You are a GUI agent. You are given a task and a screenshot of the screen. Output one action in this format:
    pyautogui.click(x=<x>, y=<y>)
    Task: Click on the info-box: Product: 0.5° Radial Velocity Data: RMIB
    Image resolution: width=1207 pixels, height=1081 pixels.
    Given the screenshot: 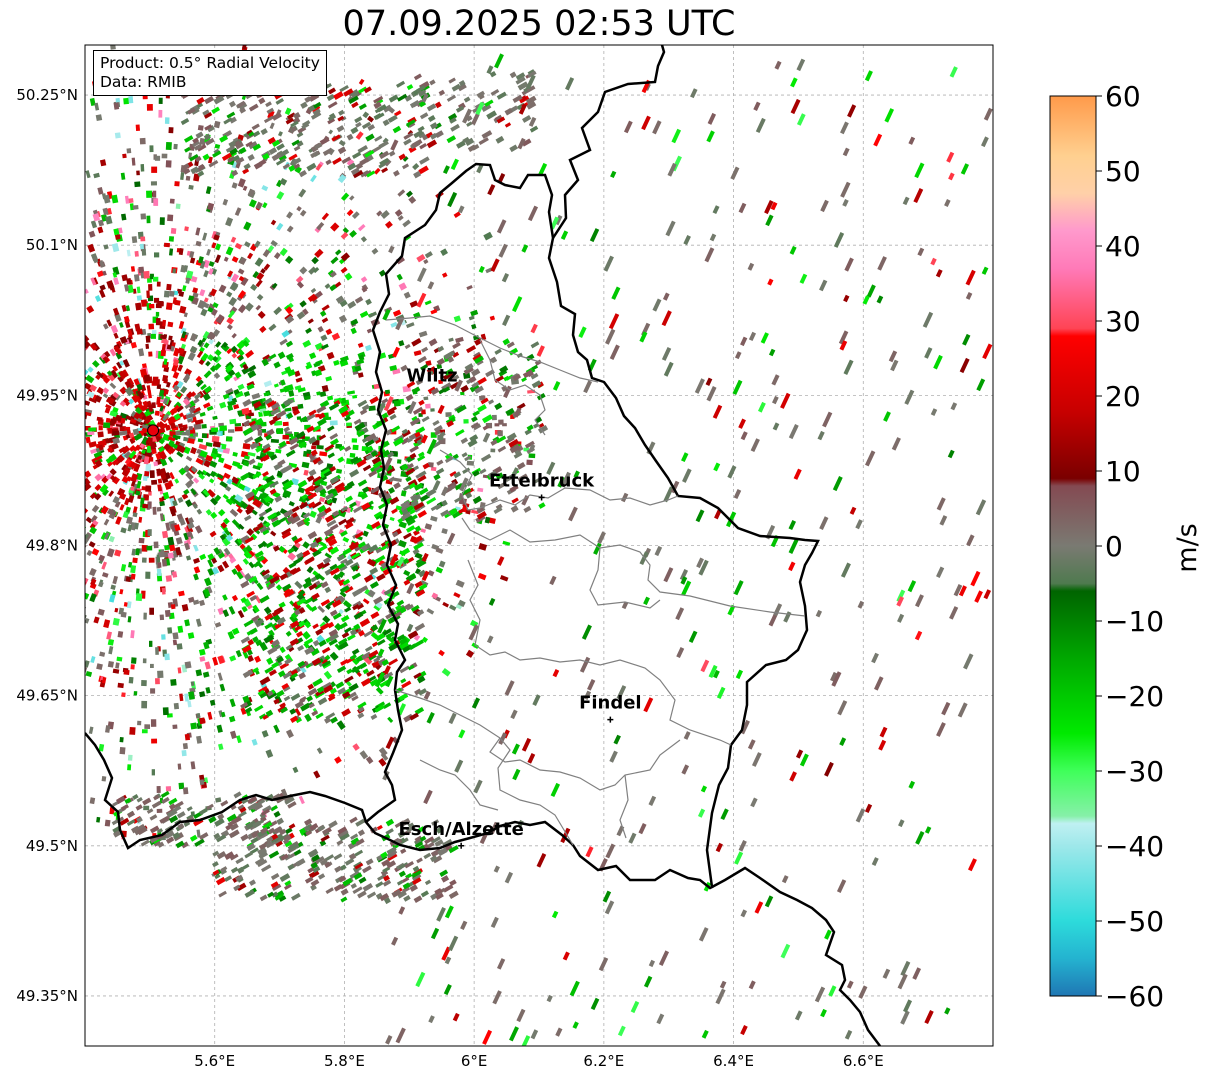 What is the action you would take?
    pyautogui.click(x=210, y=73)
    